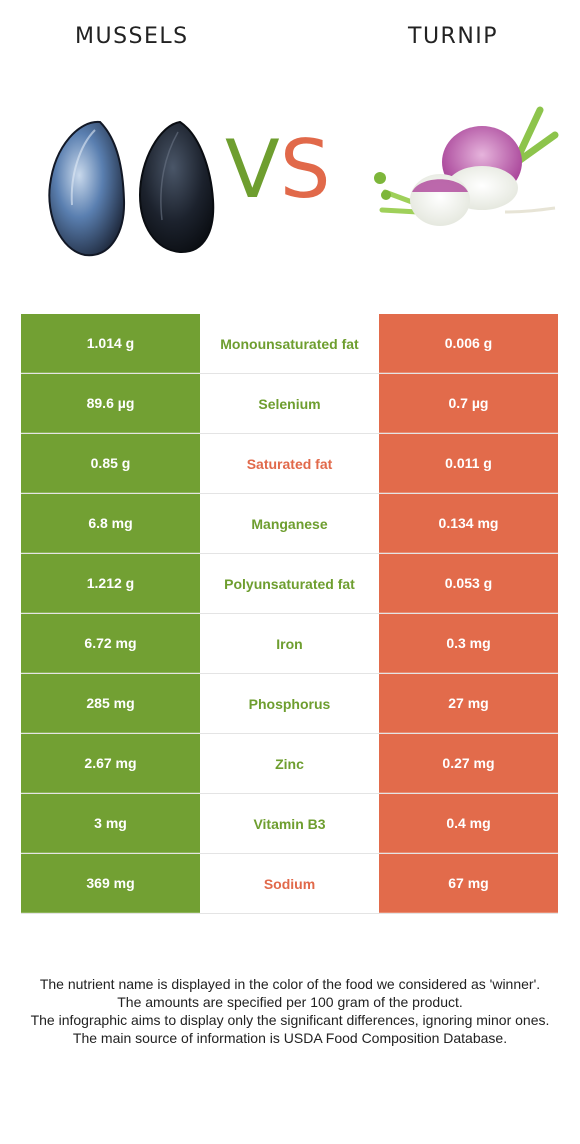 The height and width of the screenshot is (1144, 580). I want to click on table-row: 1.212 g Polyunsaturated fat 0.053 g, so click(289, 584).